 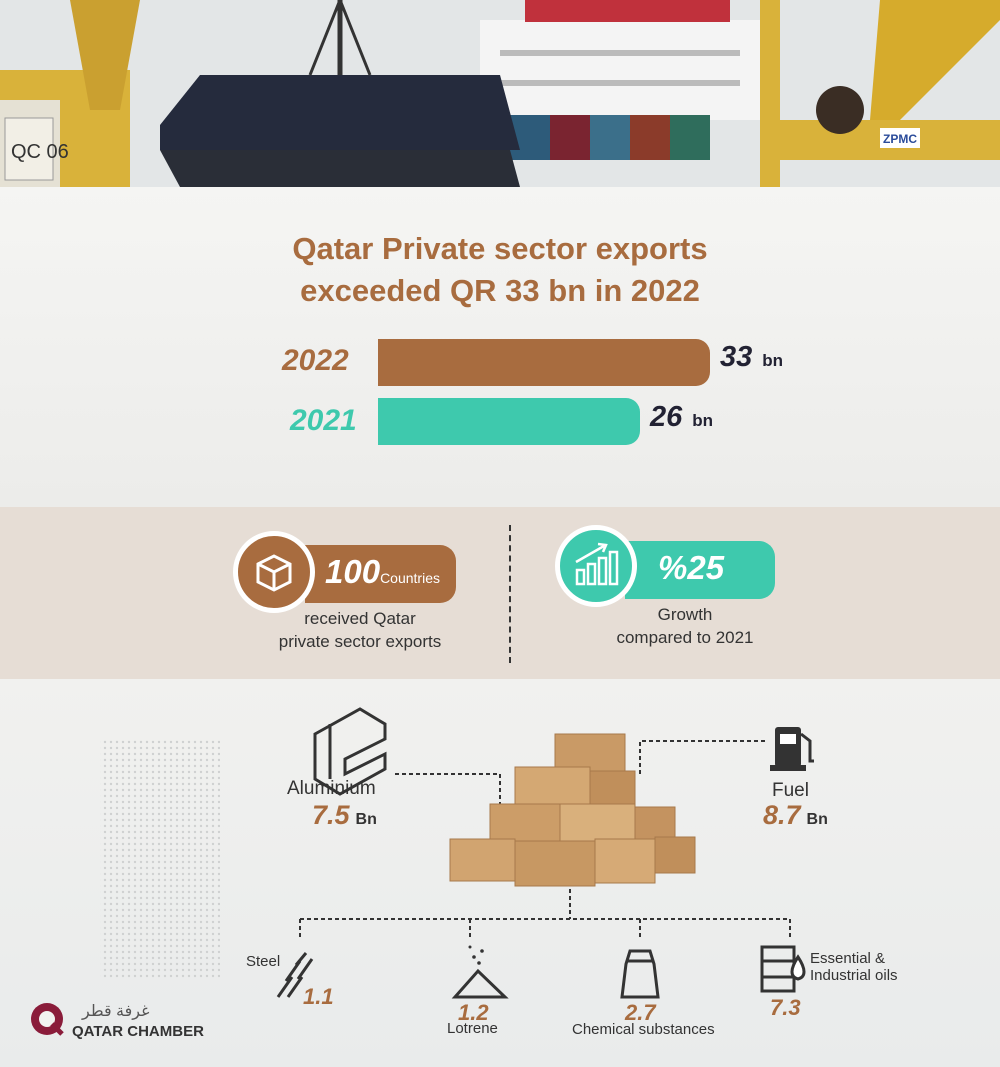 What do you see at coordinates (572, 810) in the screenshot?
I see `boxes-illustration` at bounding box center [572, 810].